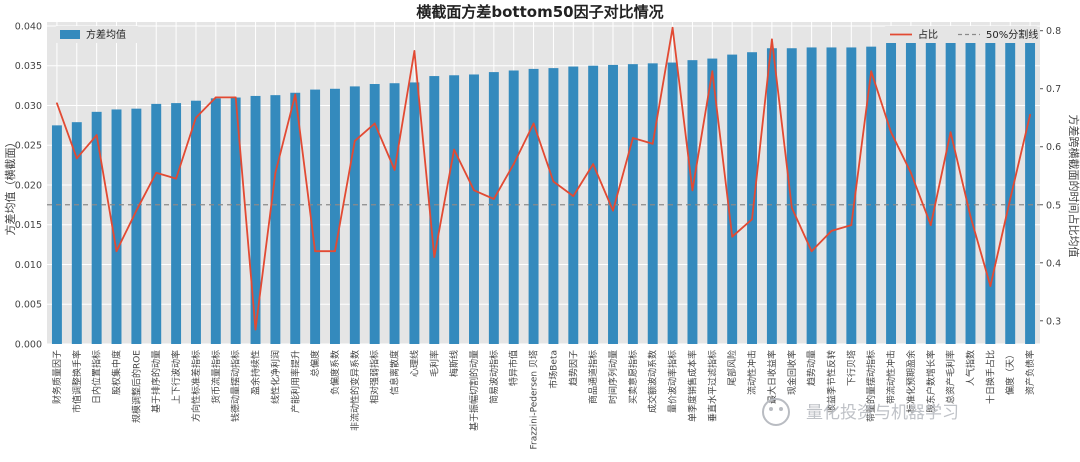  What do you see at coordinates (1053, 147) in the screenshot?
I see `y-tick-right-3: 0.6` at bounding box center [1053, 147].